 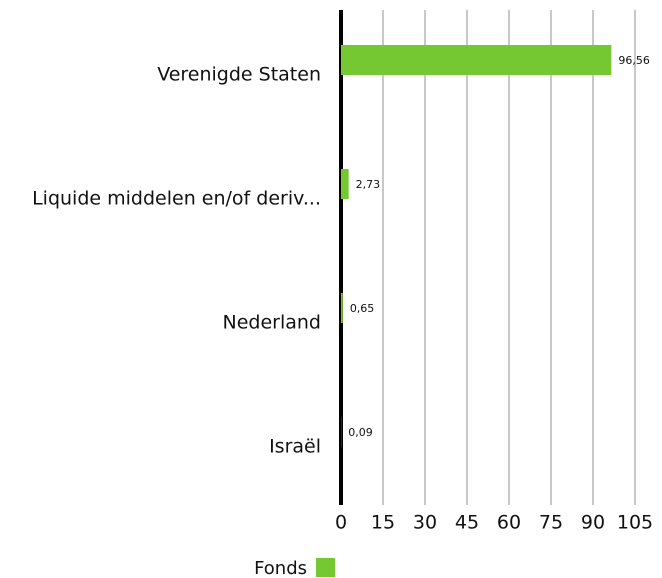 What do you see at coordinates (467, 523) in the screenshot?
I see `x-tick-label: 45` at bounding box center [467, 523].